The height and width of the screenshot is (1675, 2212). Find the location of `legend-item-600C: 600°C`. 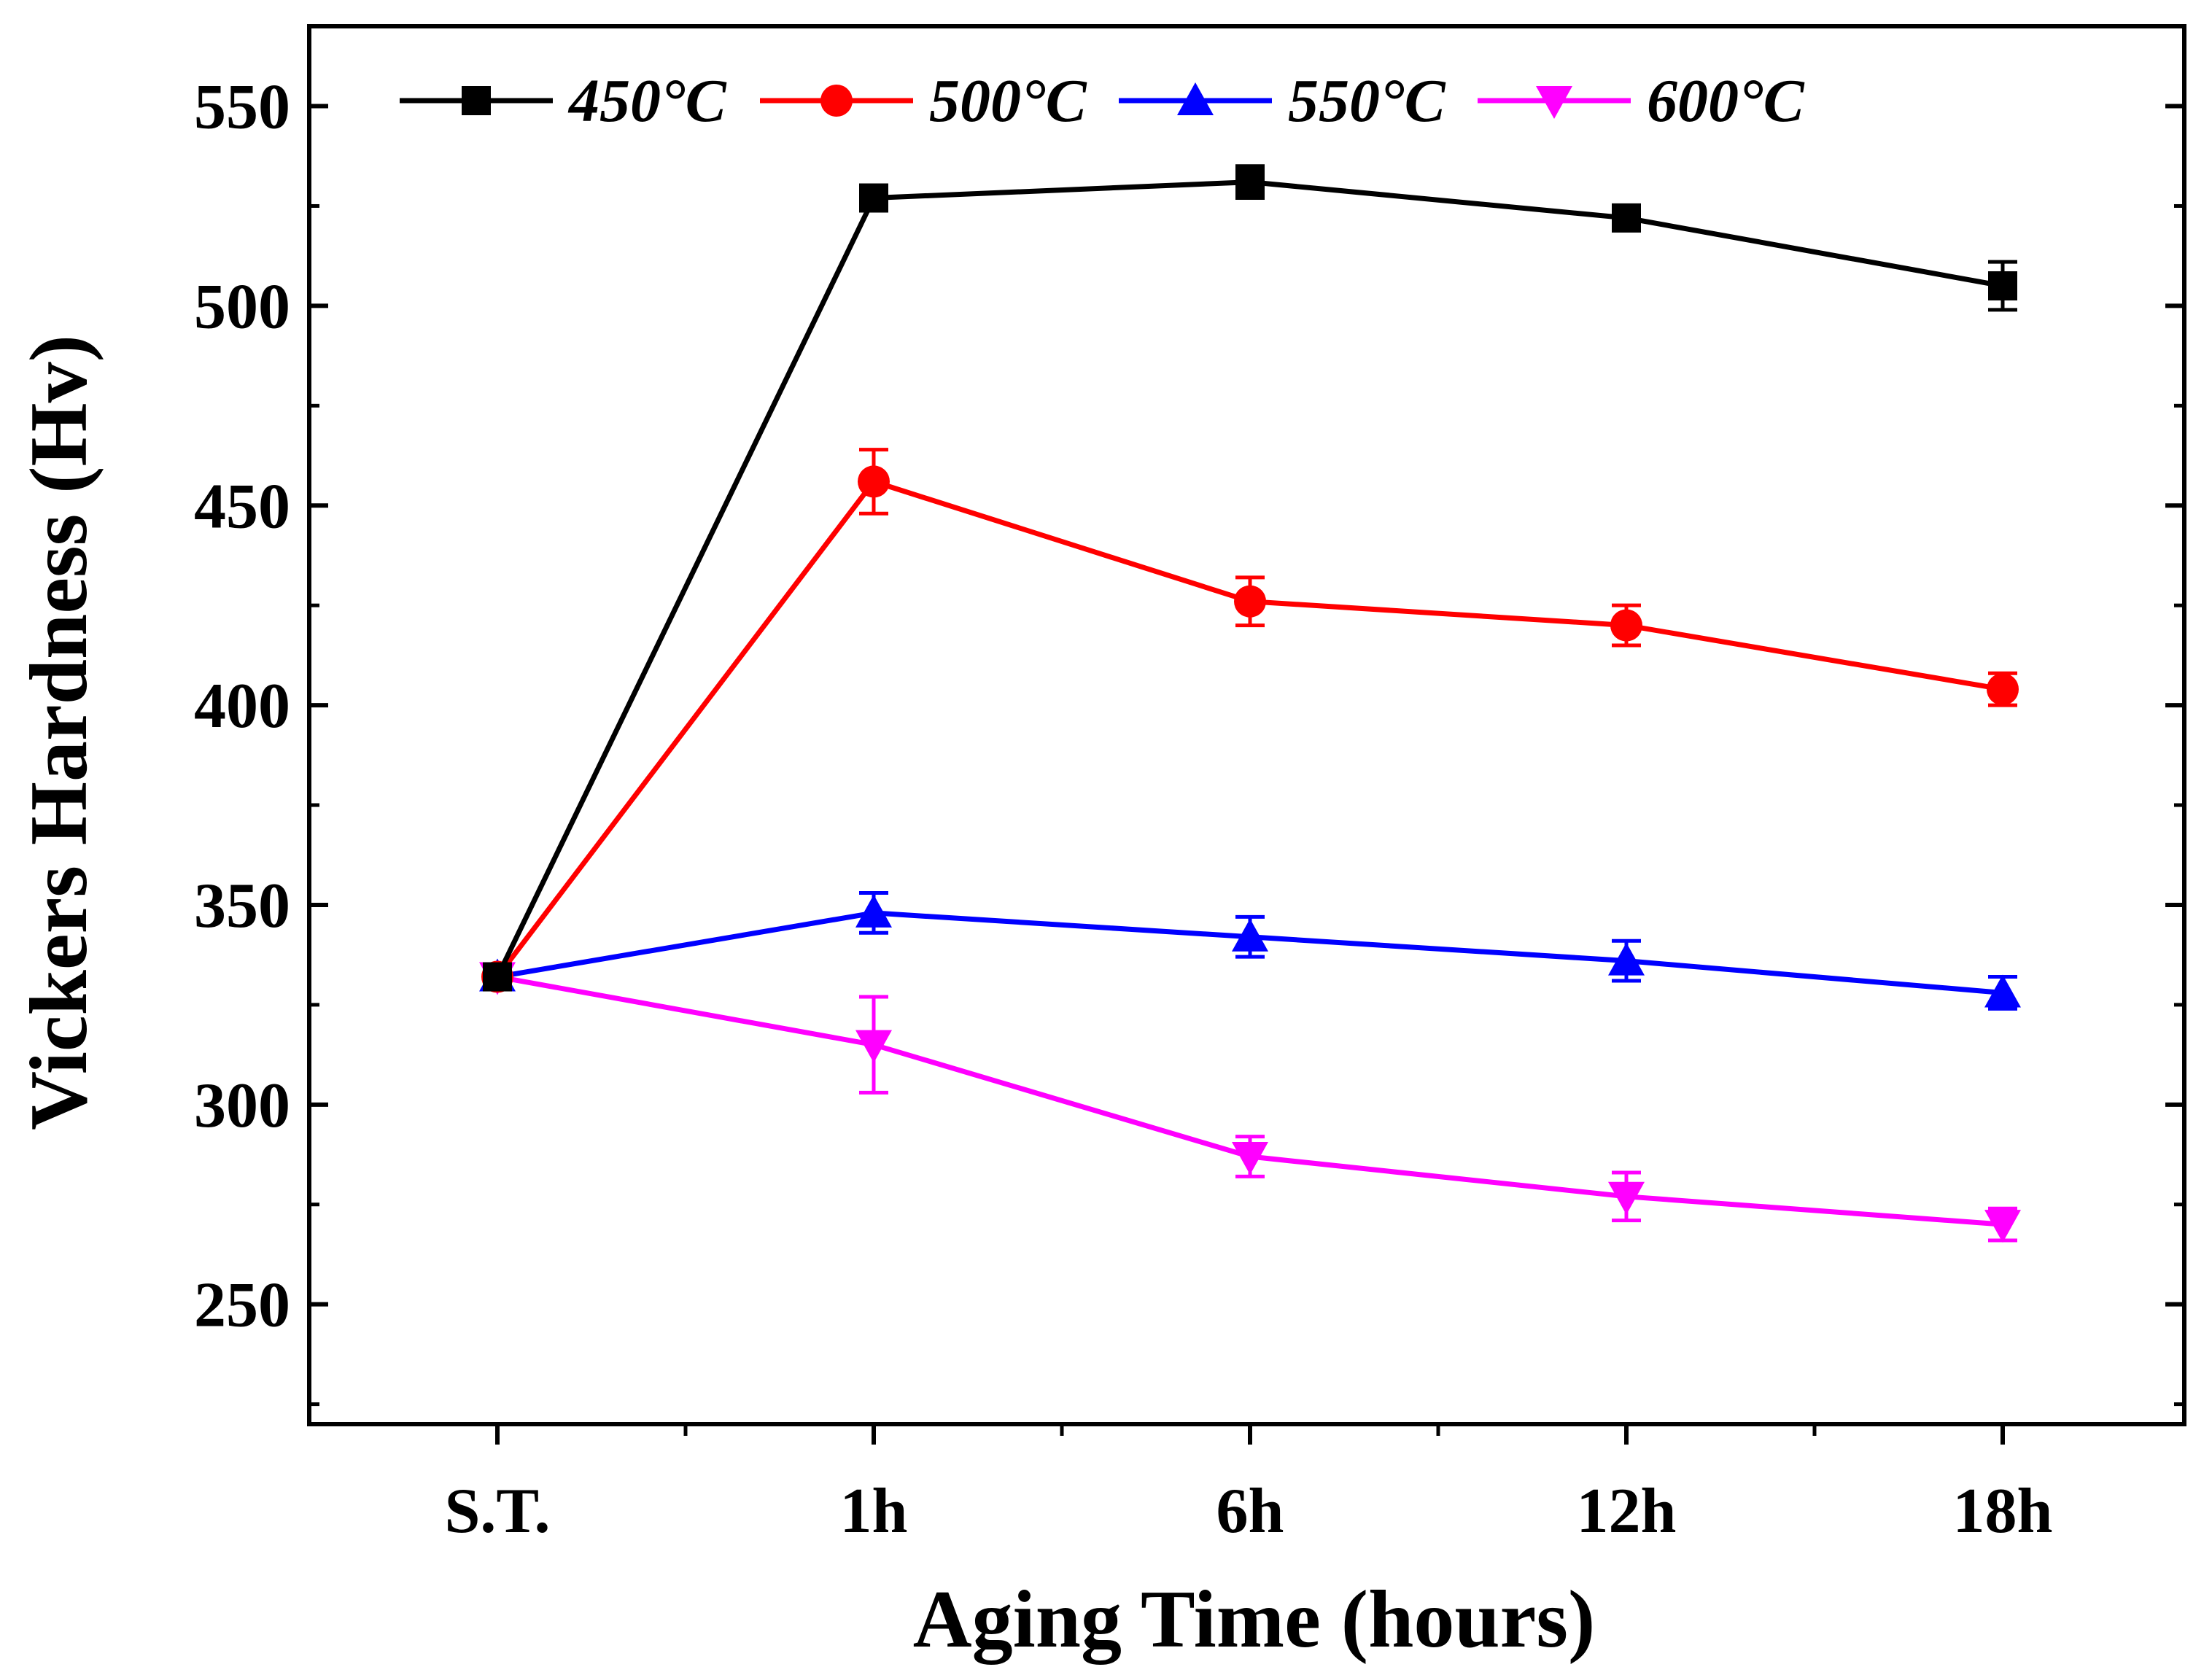

legend-item-600C: 600°C is located at coordinates (1642, 101).